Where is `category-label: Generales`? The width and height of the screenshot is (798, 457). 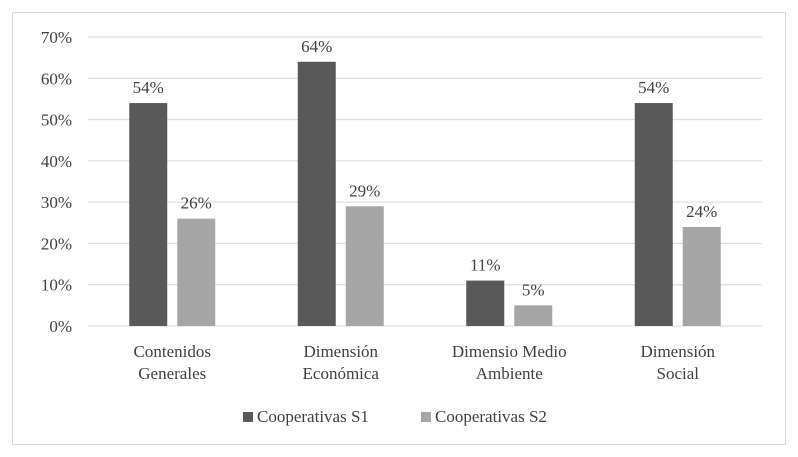
category-label: Generales is located at coordinates (172, 373).